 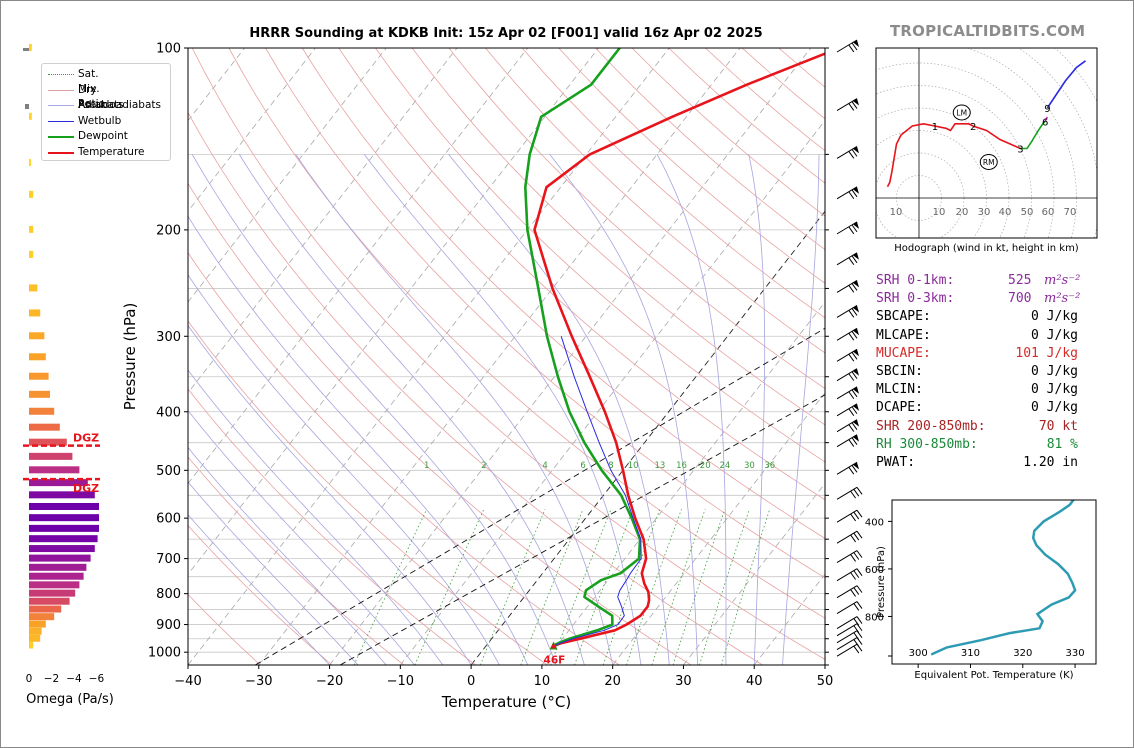 I want to click on x-tick-label: 0, so click(x=471, y=681).